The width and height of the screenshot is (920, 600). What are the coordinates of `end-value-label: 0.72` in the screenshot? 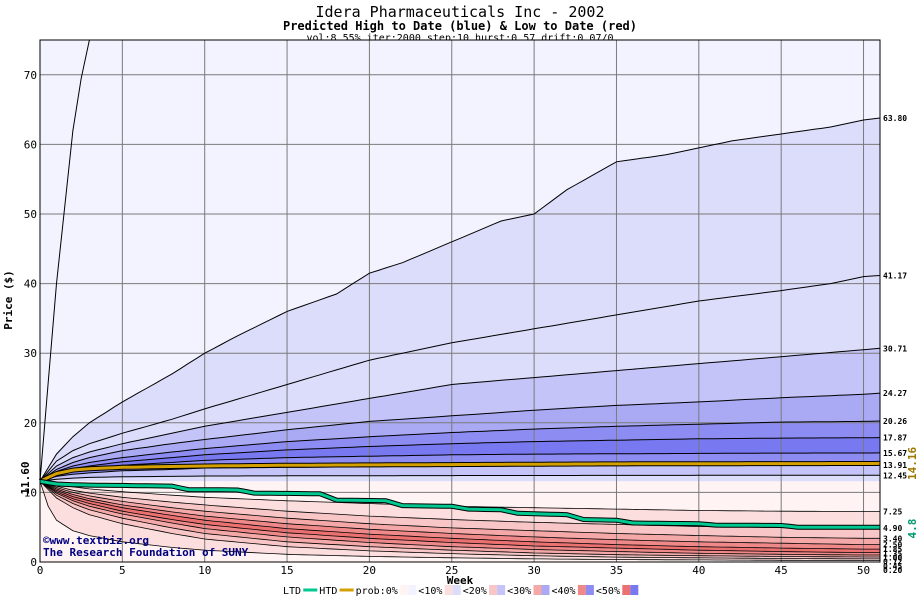 It's located at (892, 562).